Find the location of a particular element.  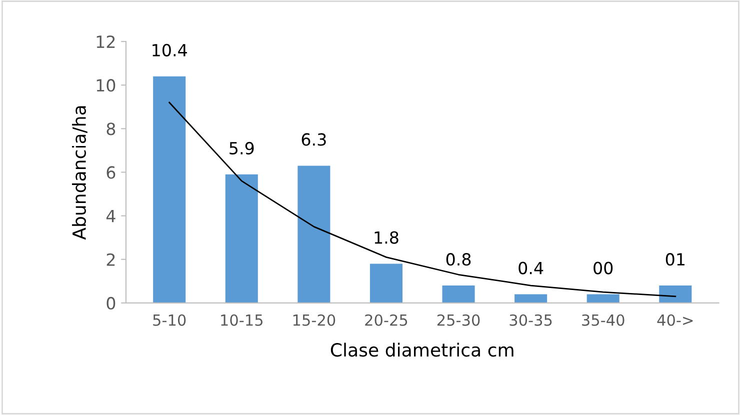

y-tick-label: 12 is located at coordinates (105, 41).